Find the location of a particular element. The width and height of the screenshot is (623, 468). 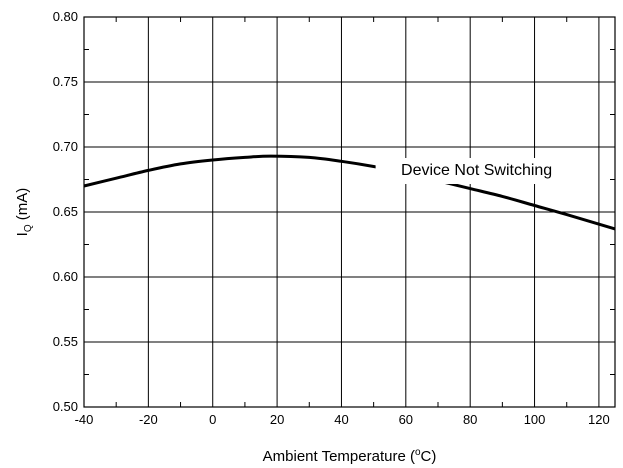

x-axis-label-superscript: o is located at coordinates (418, 452).